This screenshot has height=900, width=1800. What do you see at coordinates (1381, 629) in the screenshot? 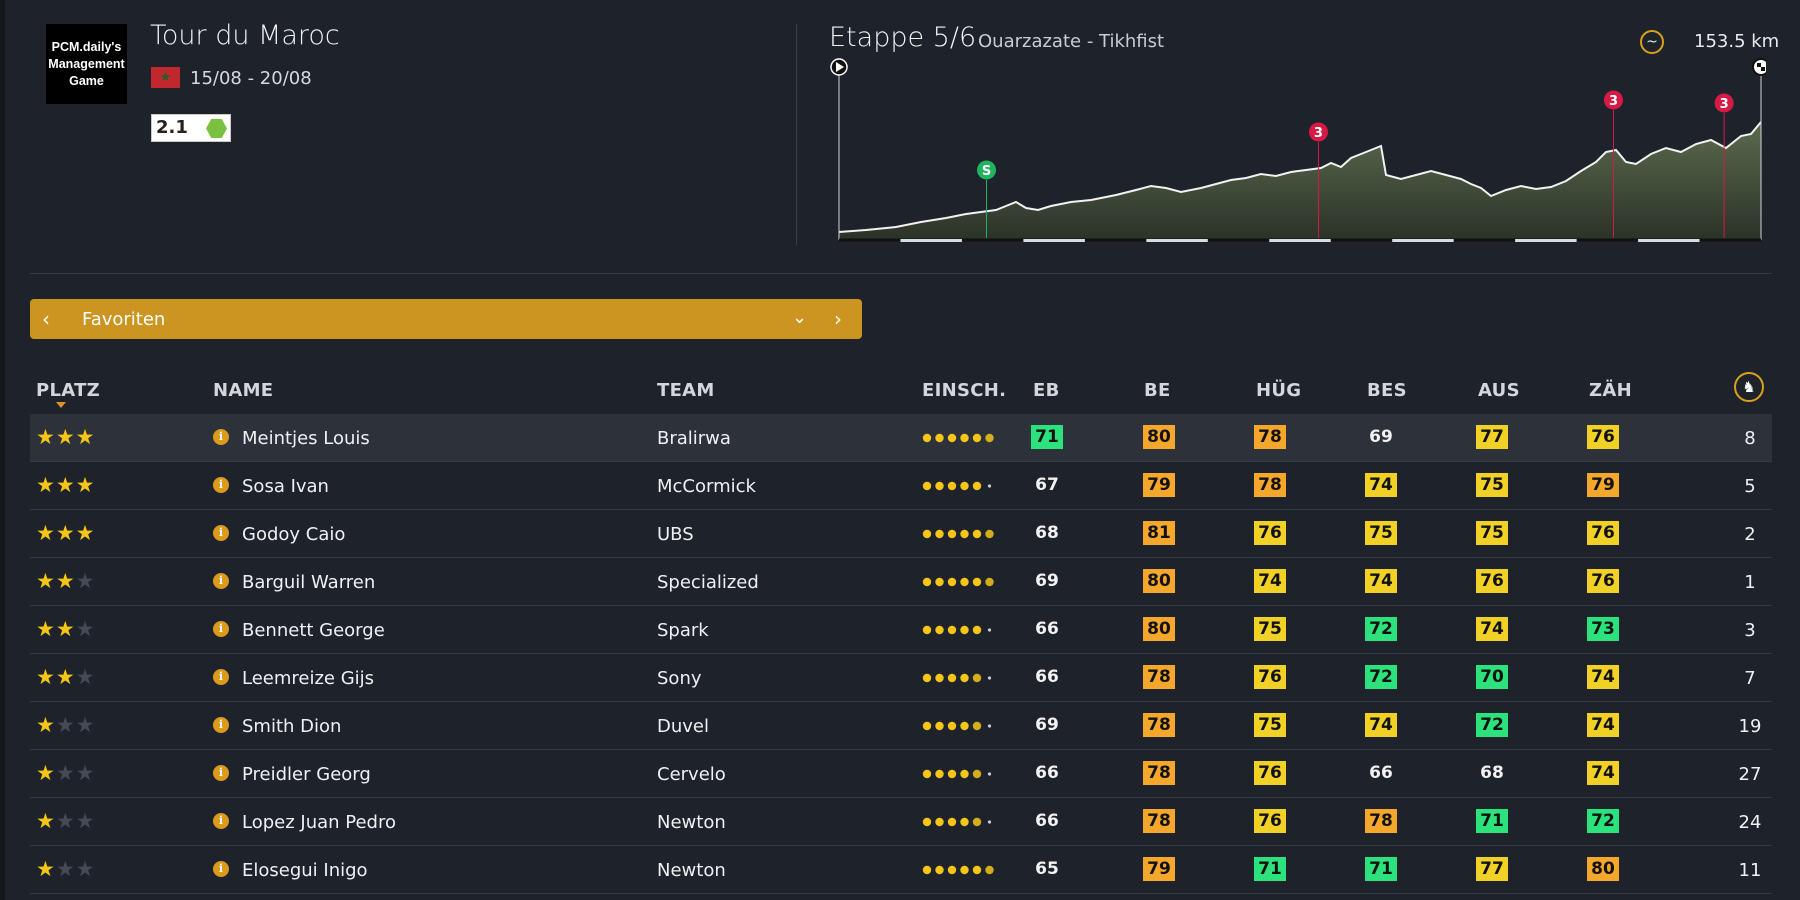
I see `stat-bes: 72` at bounding box center [1381, 629].